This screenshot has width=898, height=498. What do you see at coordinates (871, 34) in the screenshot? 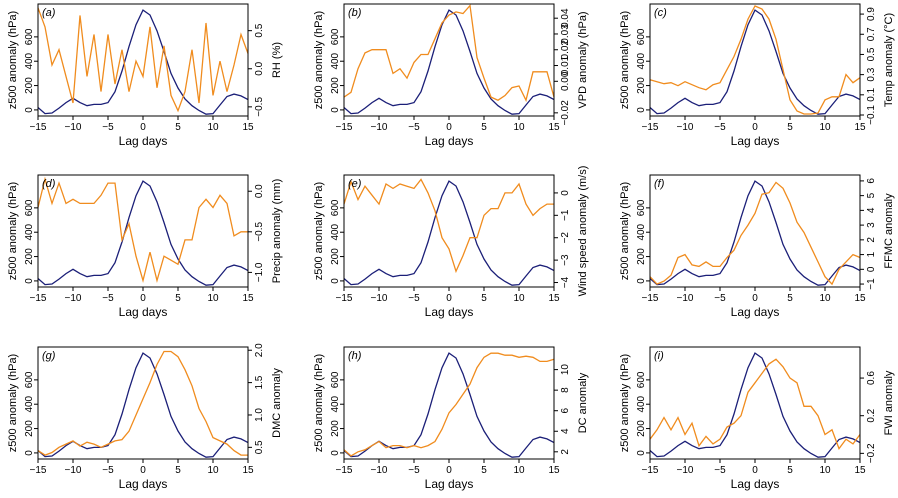
I see `right-tick-label: 0.7` at bounding box center [871, 34].